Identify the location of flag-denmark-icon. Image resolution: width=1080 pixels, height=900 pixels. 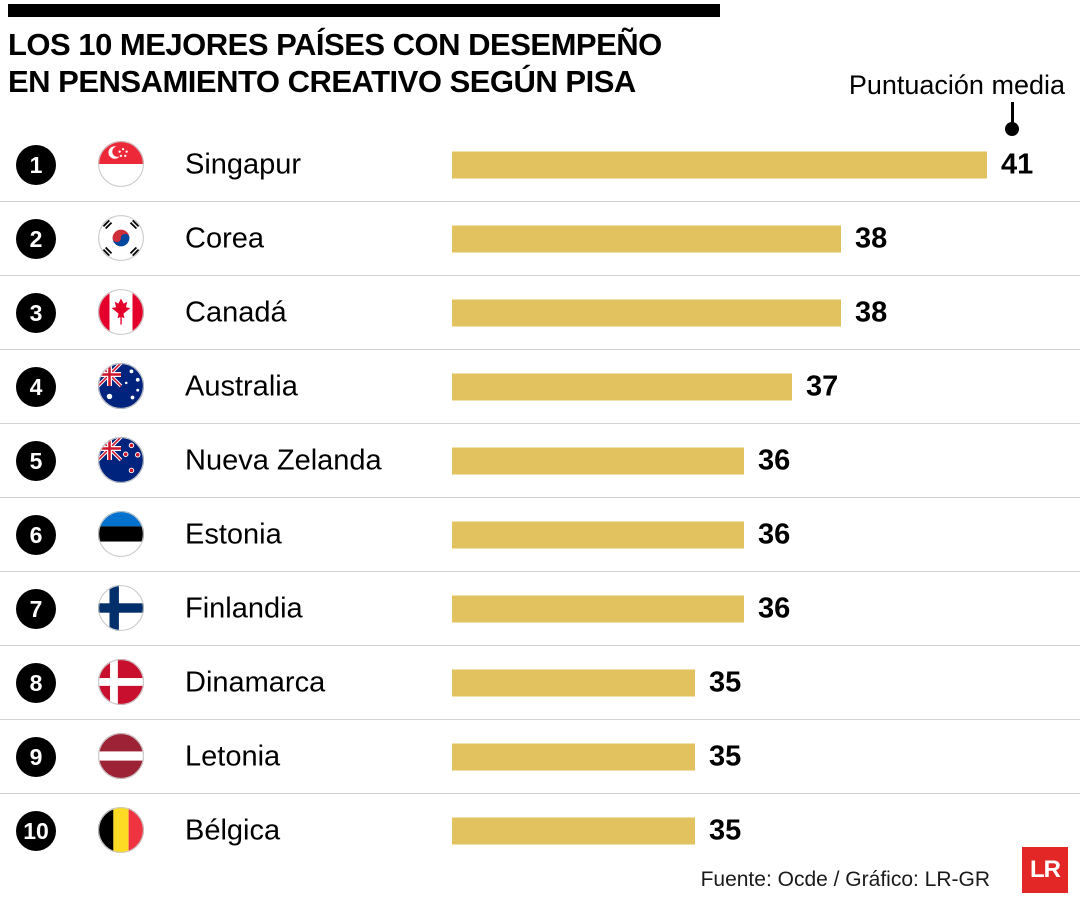
(121, 682).